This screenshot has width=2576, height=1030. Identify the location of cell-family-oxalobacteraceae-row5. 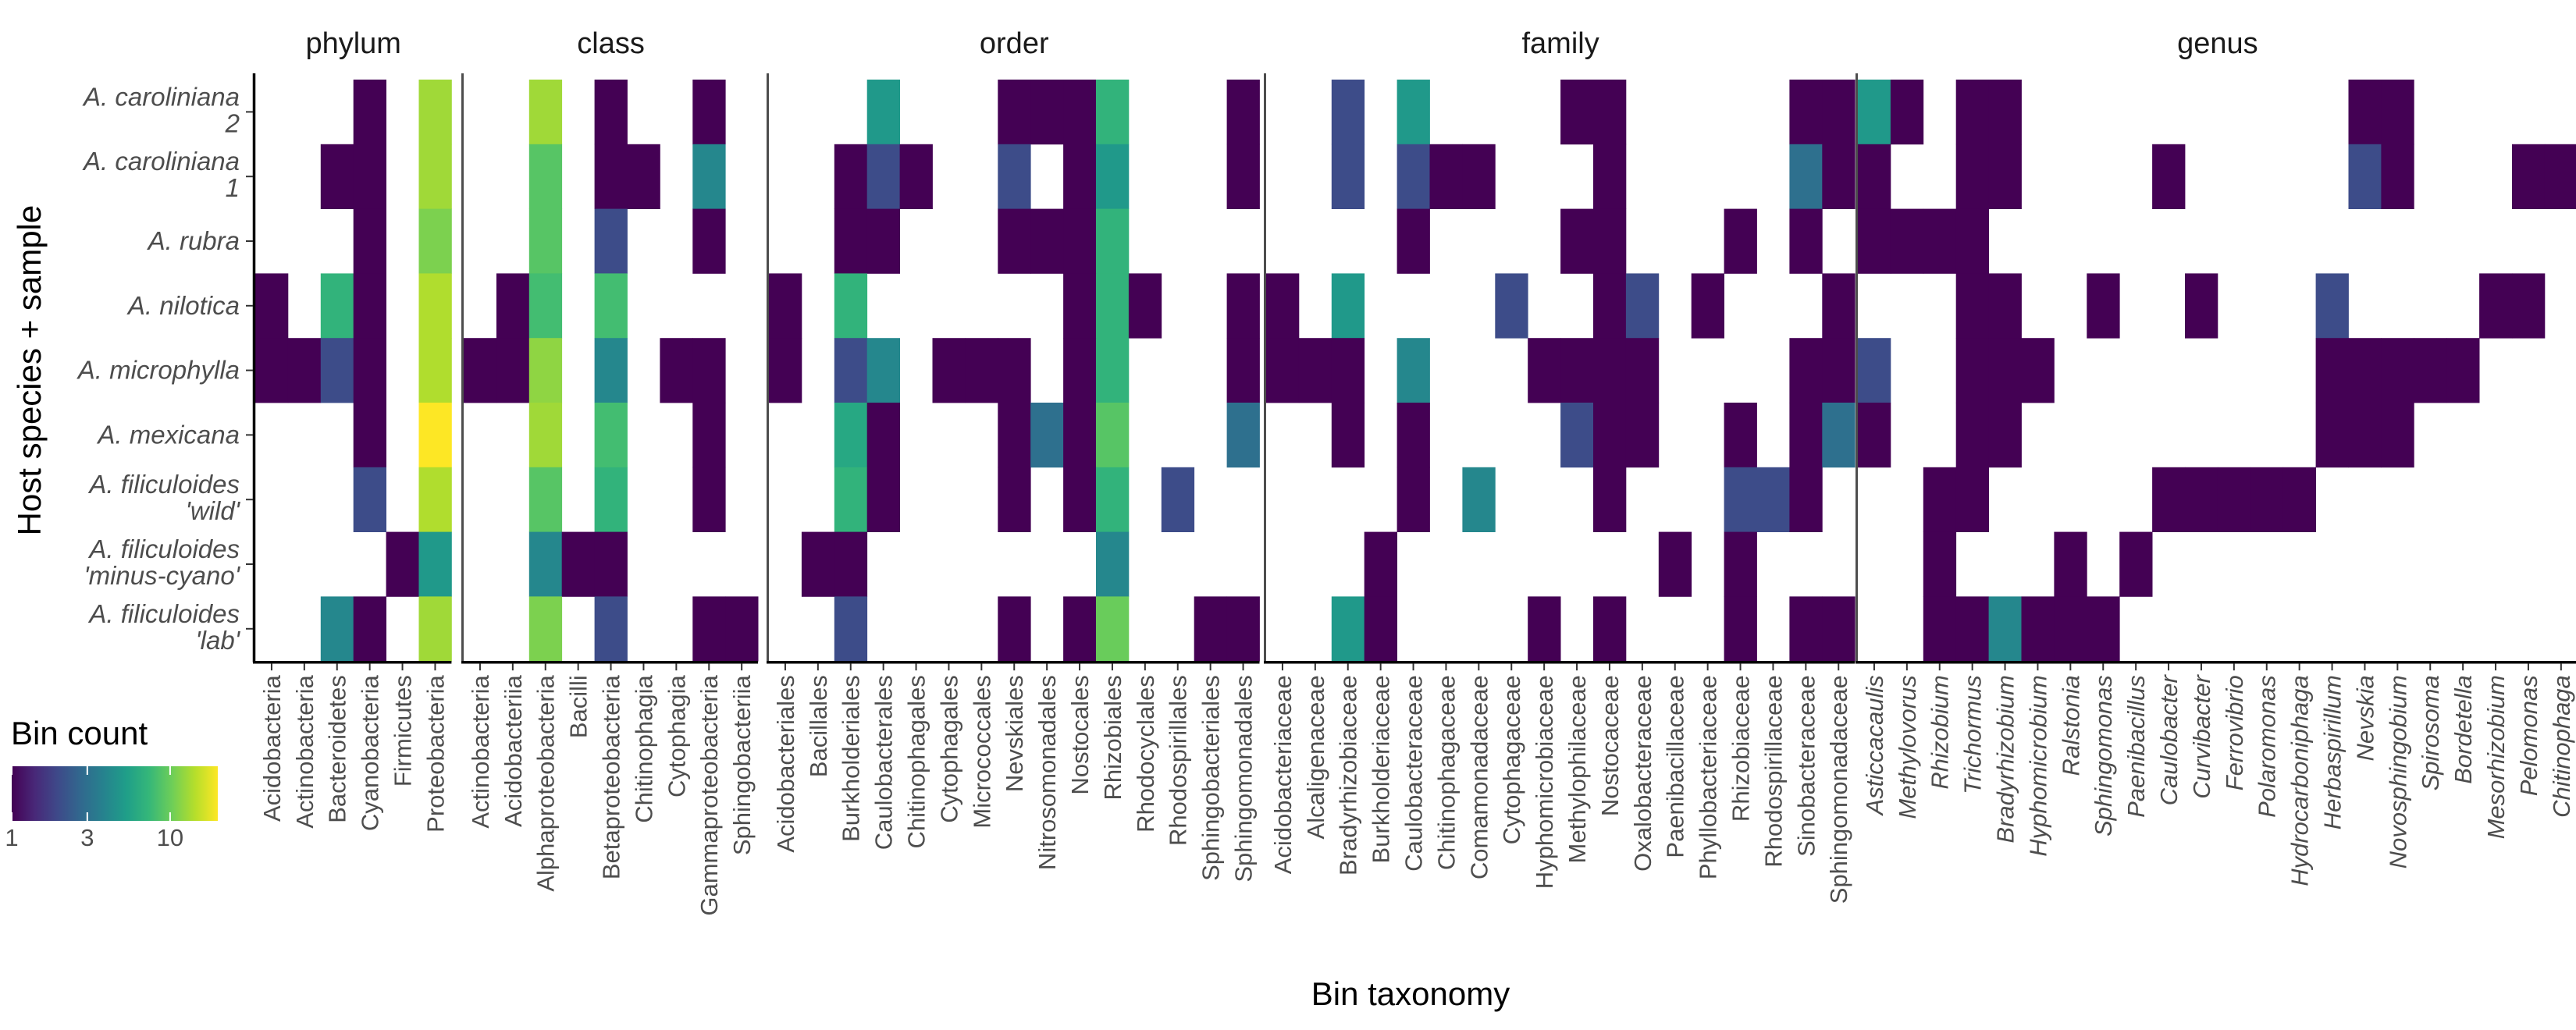
(1642, 371).